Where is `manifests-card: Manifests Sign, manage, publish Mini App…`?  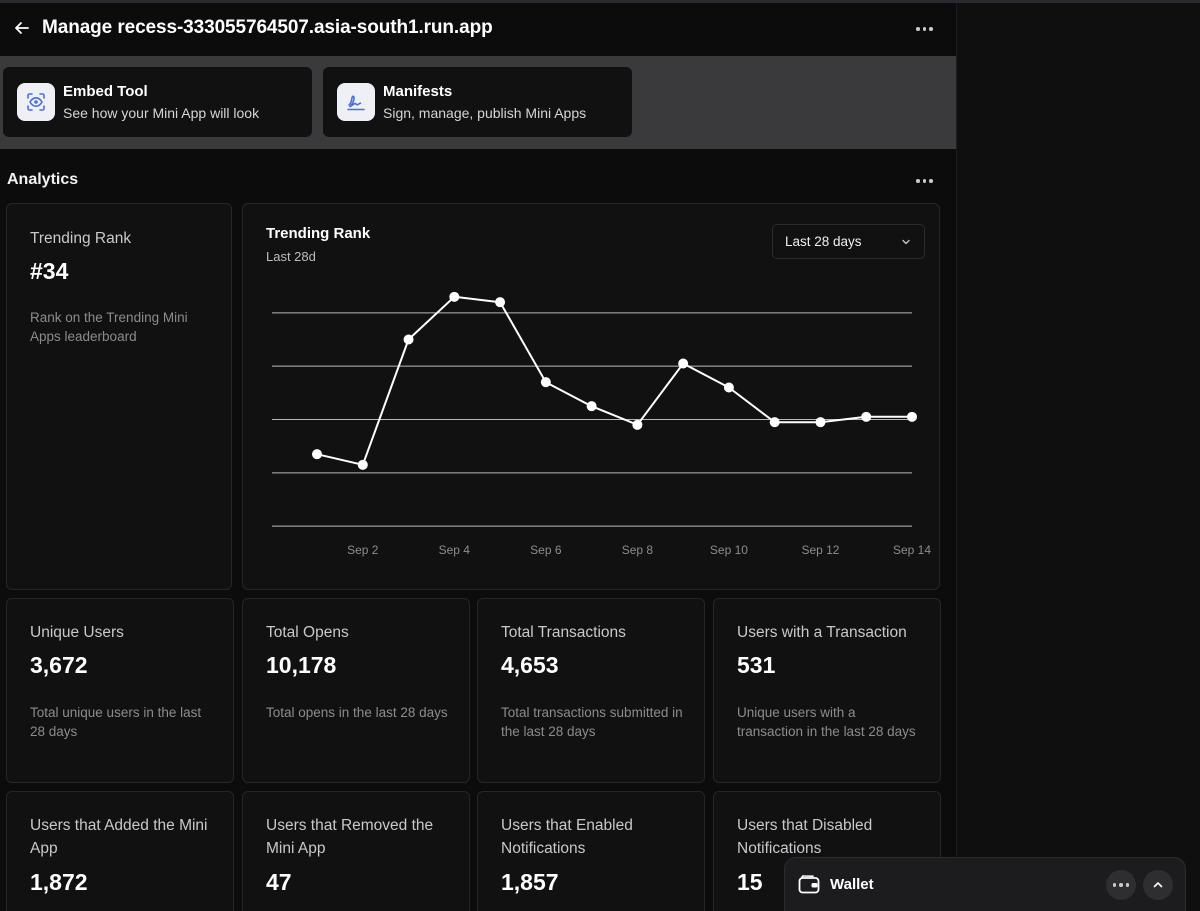
manifests-card: Manifests Sign, manage, publish Mini App… is located at coordinates (477, 102).